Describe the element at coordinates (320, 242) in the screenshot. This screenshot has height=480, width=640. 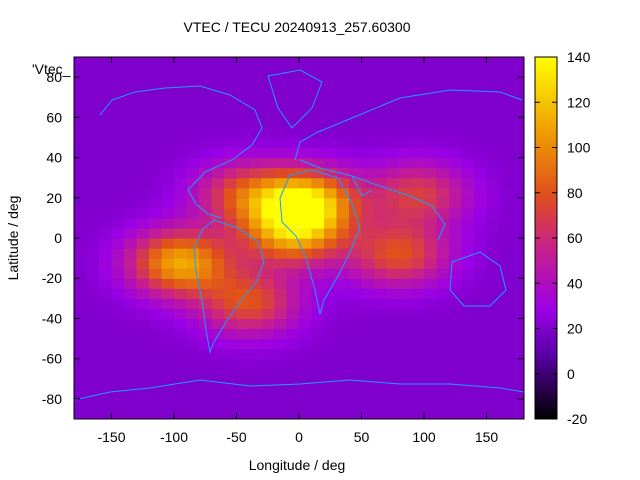
I see `coastline-africa` at that location.